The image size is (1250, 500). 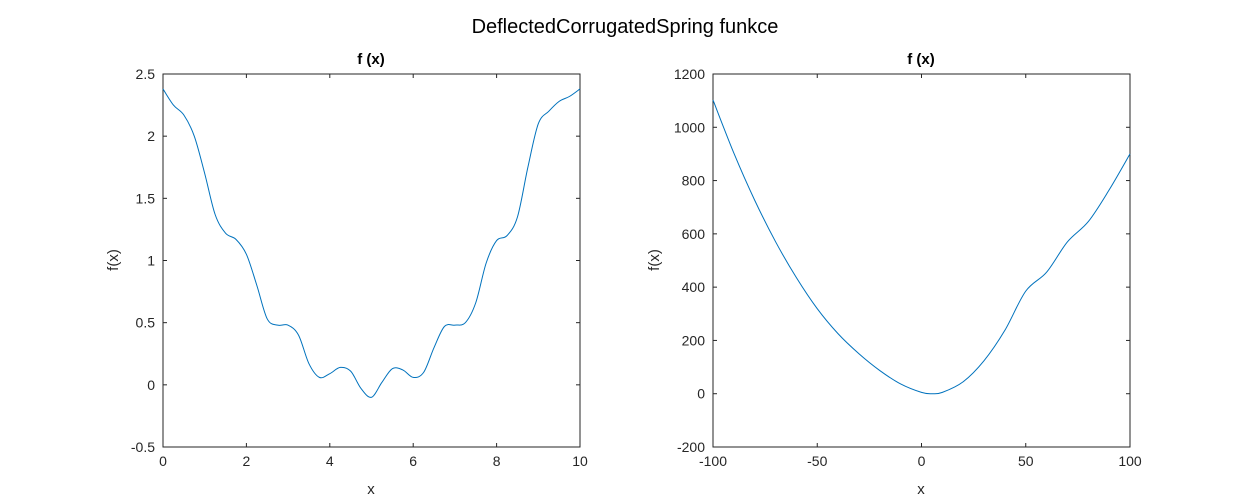 I want to click on left-plot-x-tick-label: 4, so click(x=330, y=461).